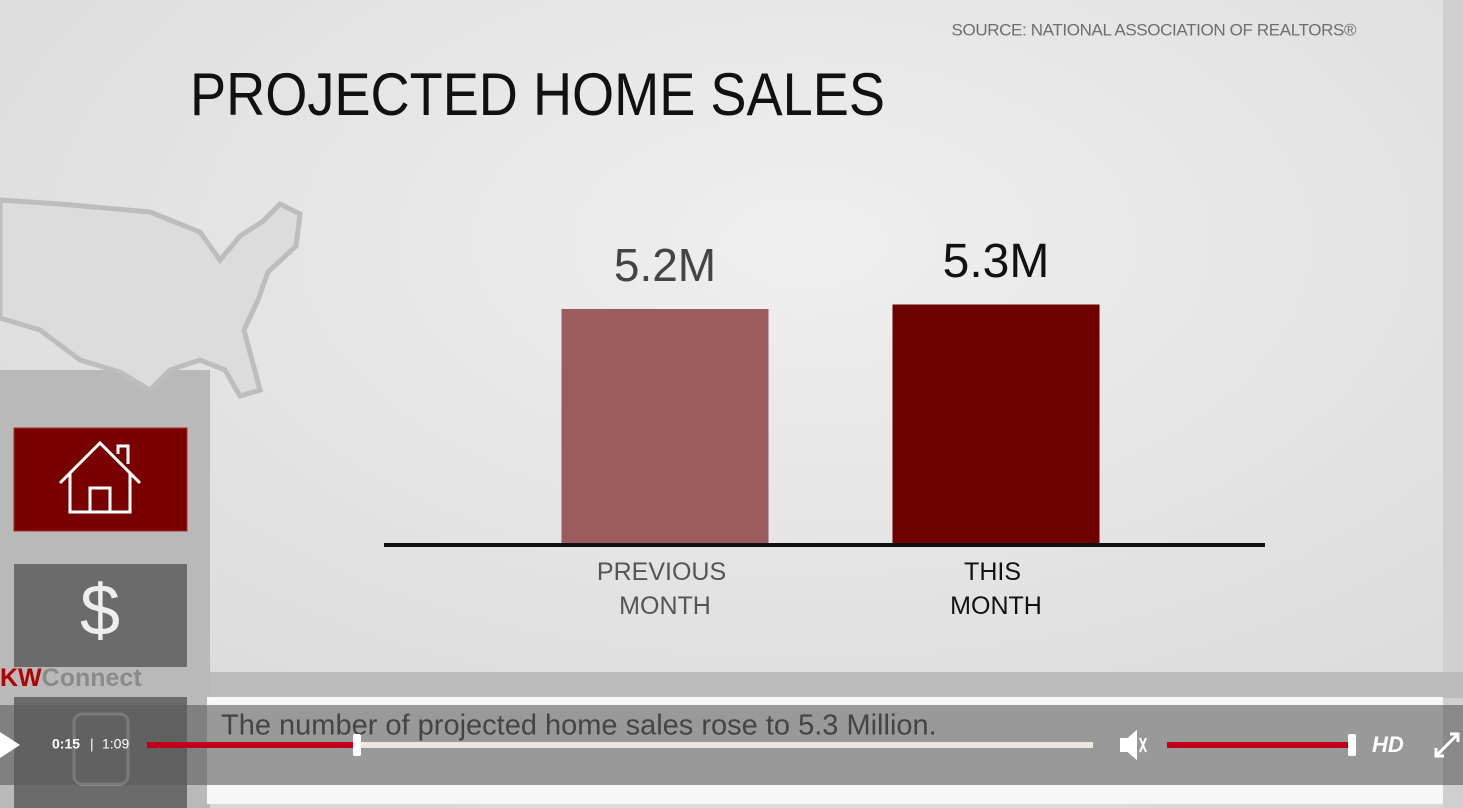 The width and height of the screenshot is (1463, 808). What do you see at coordinates (66, 744) in the screenshot?
I see `current-time: 0:15` at bounding box center [66, 744].